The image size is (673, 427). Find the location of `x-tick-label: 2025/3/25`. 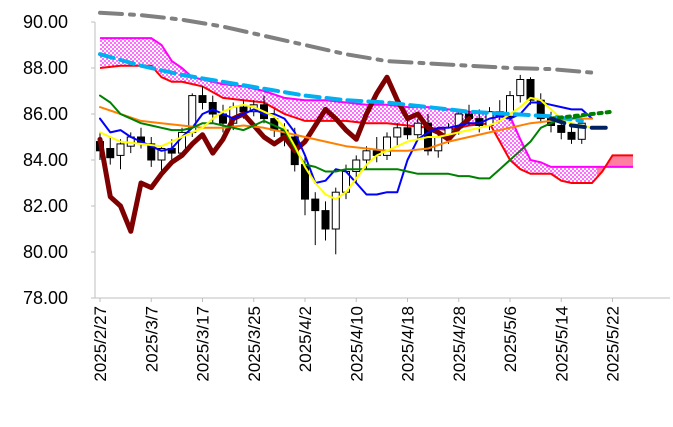

x-tick-label: 2025/3/25 is located at coordinates (254, 344).